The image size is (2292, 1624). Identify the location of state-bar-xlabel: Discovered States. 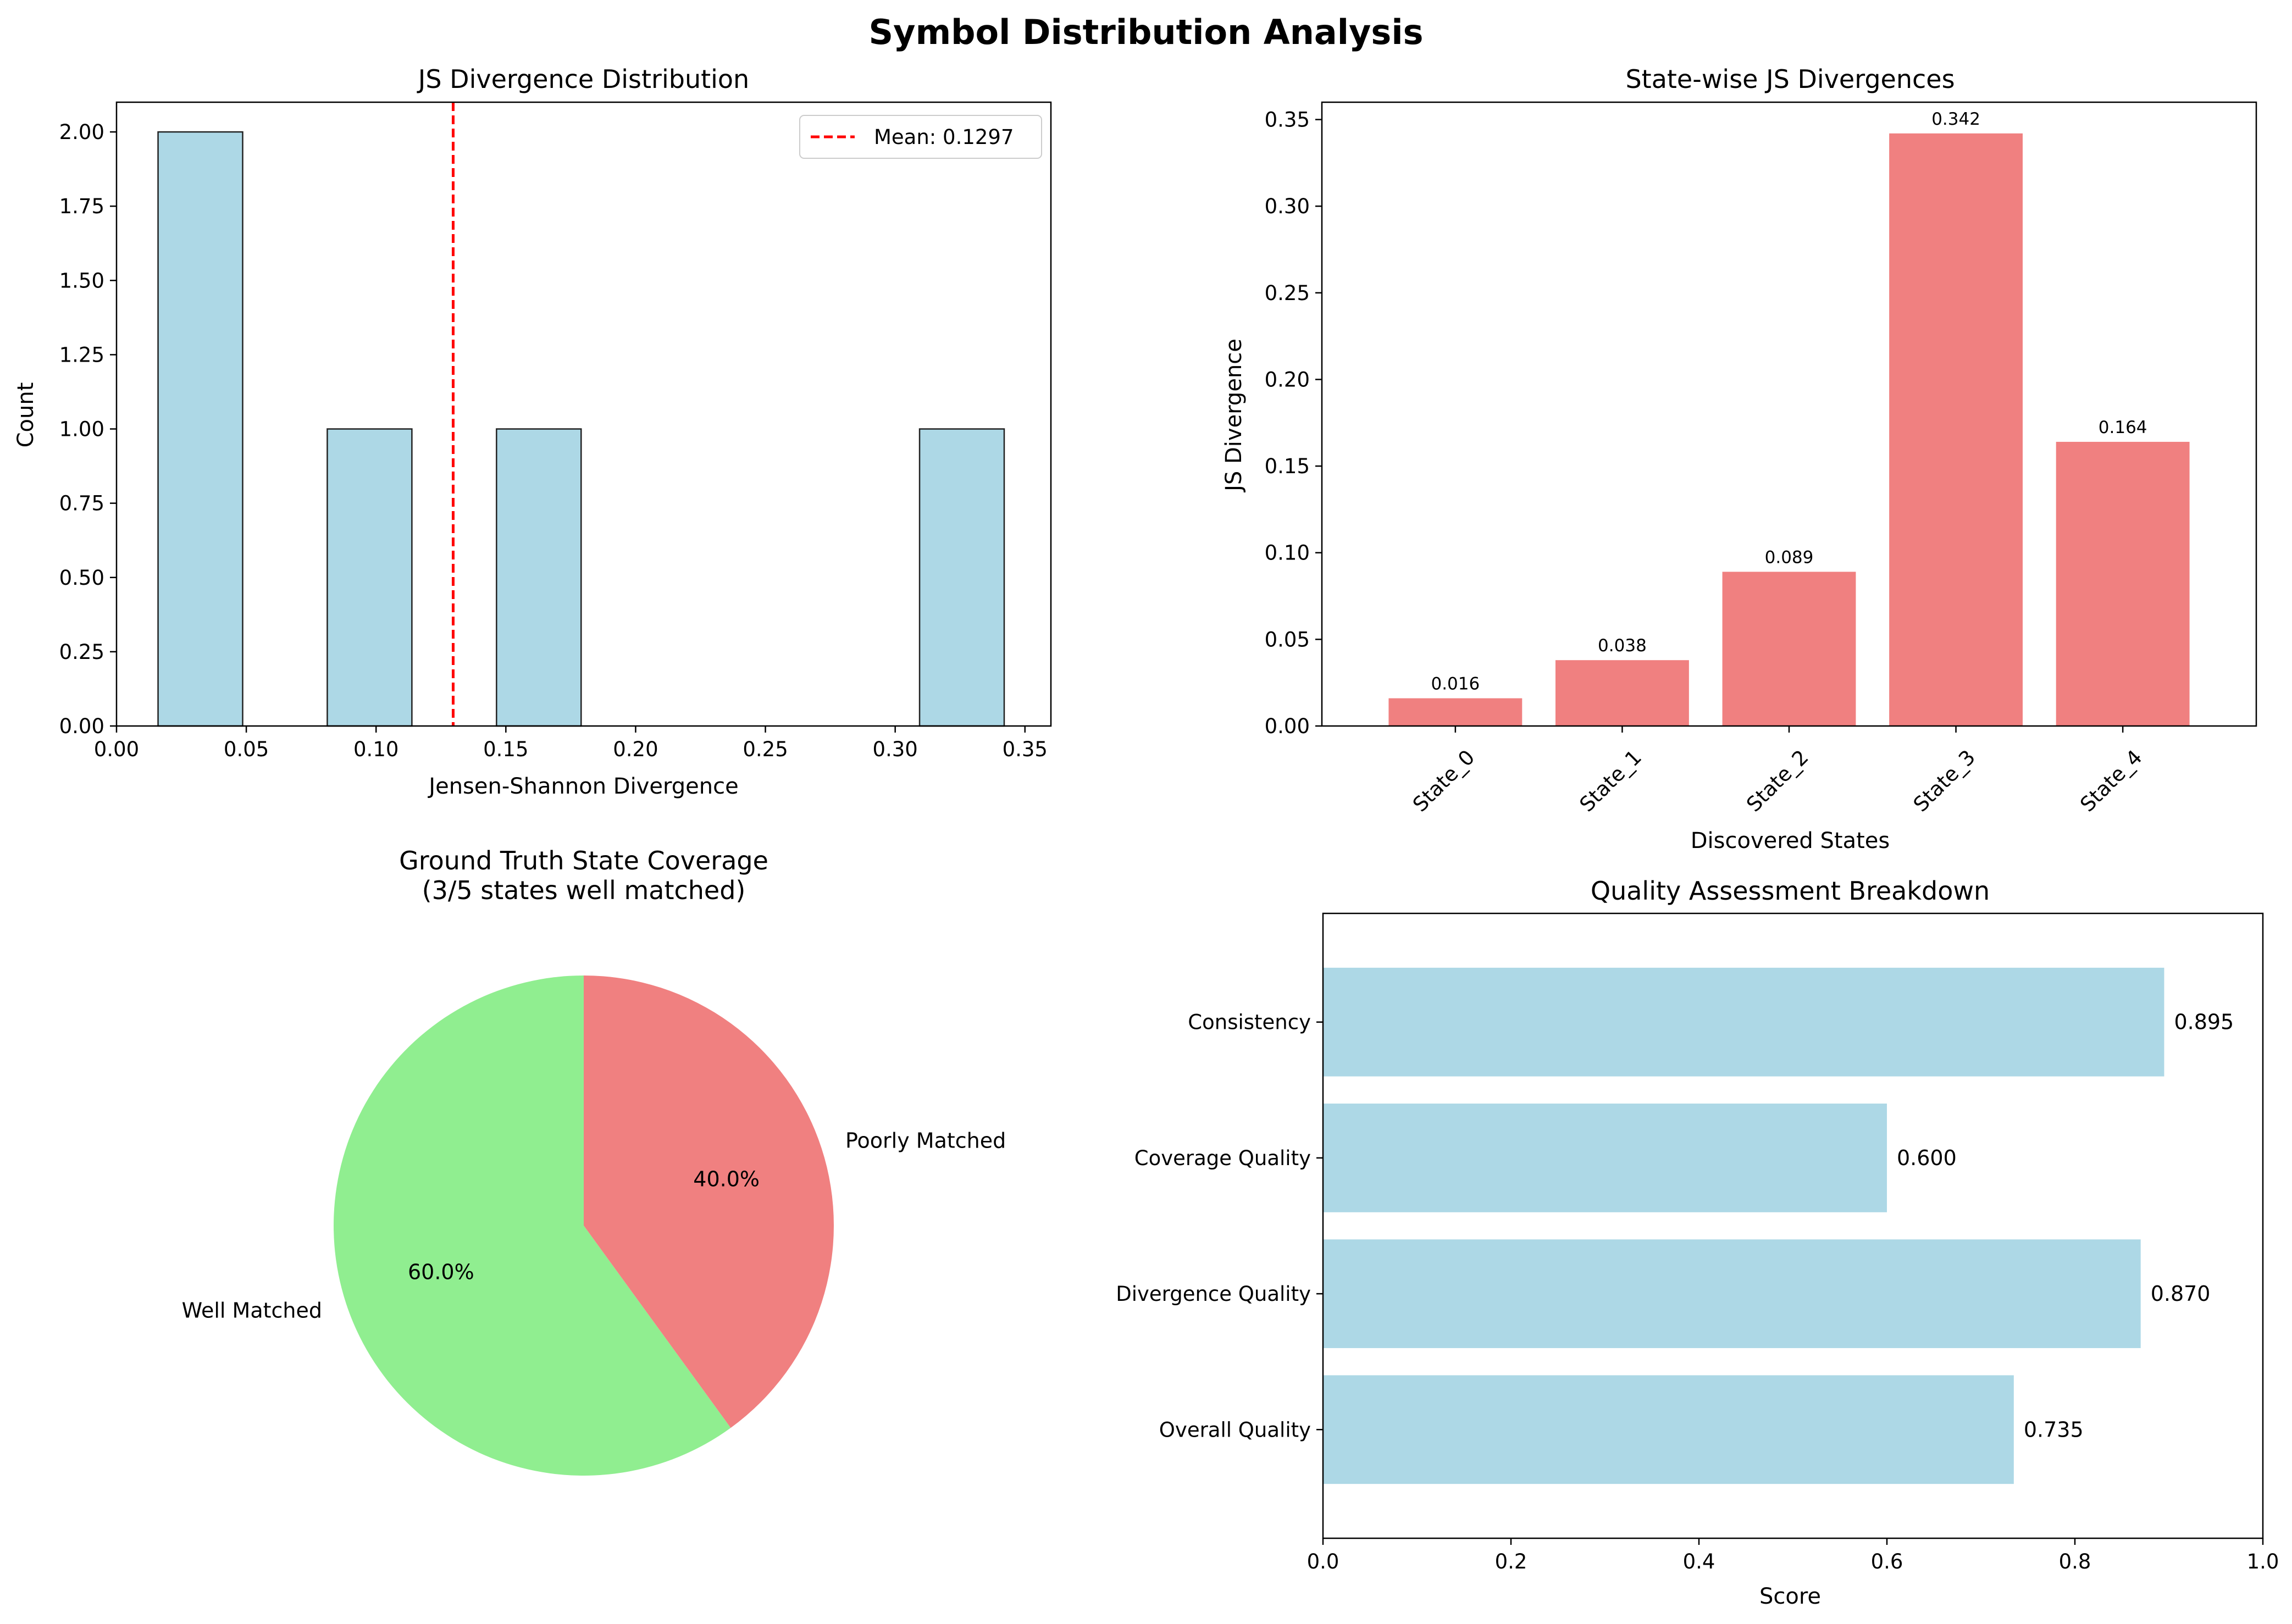
(1790, 840).